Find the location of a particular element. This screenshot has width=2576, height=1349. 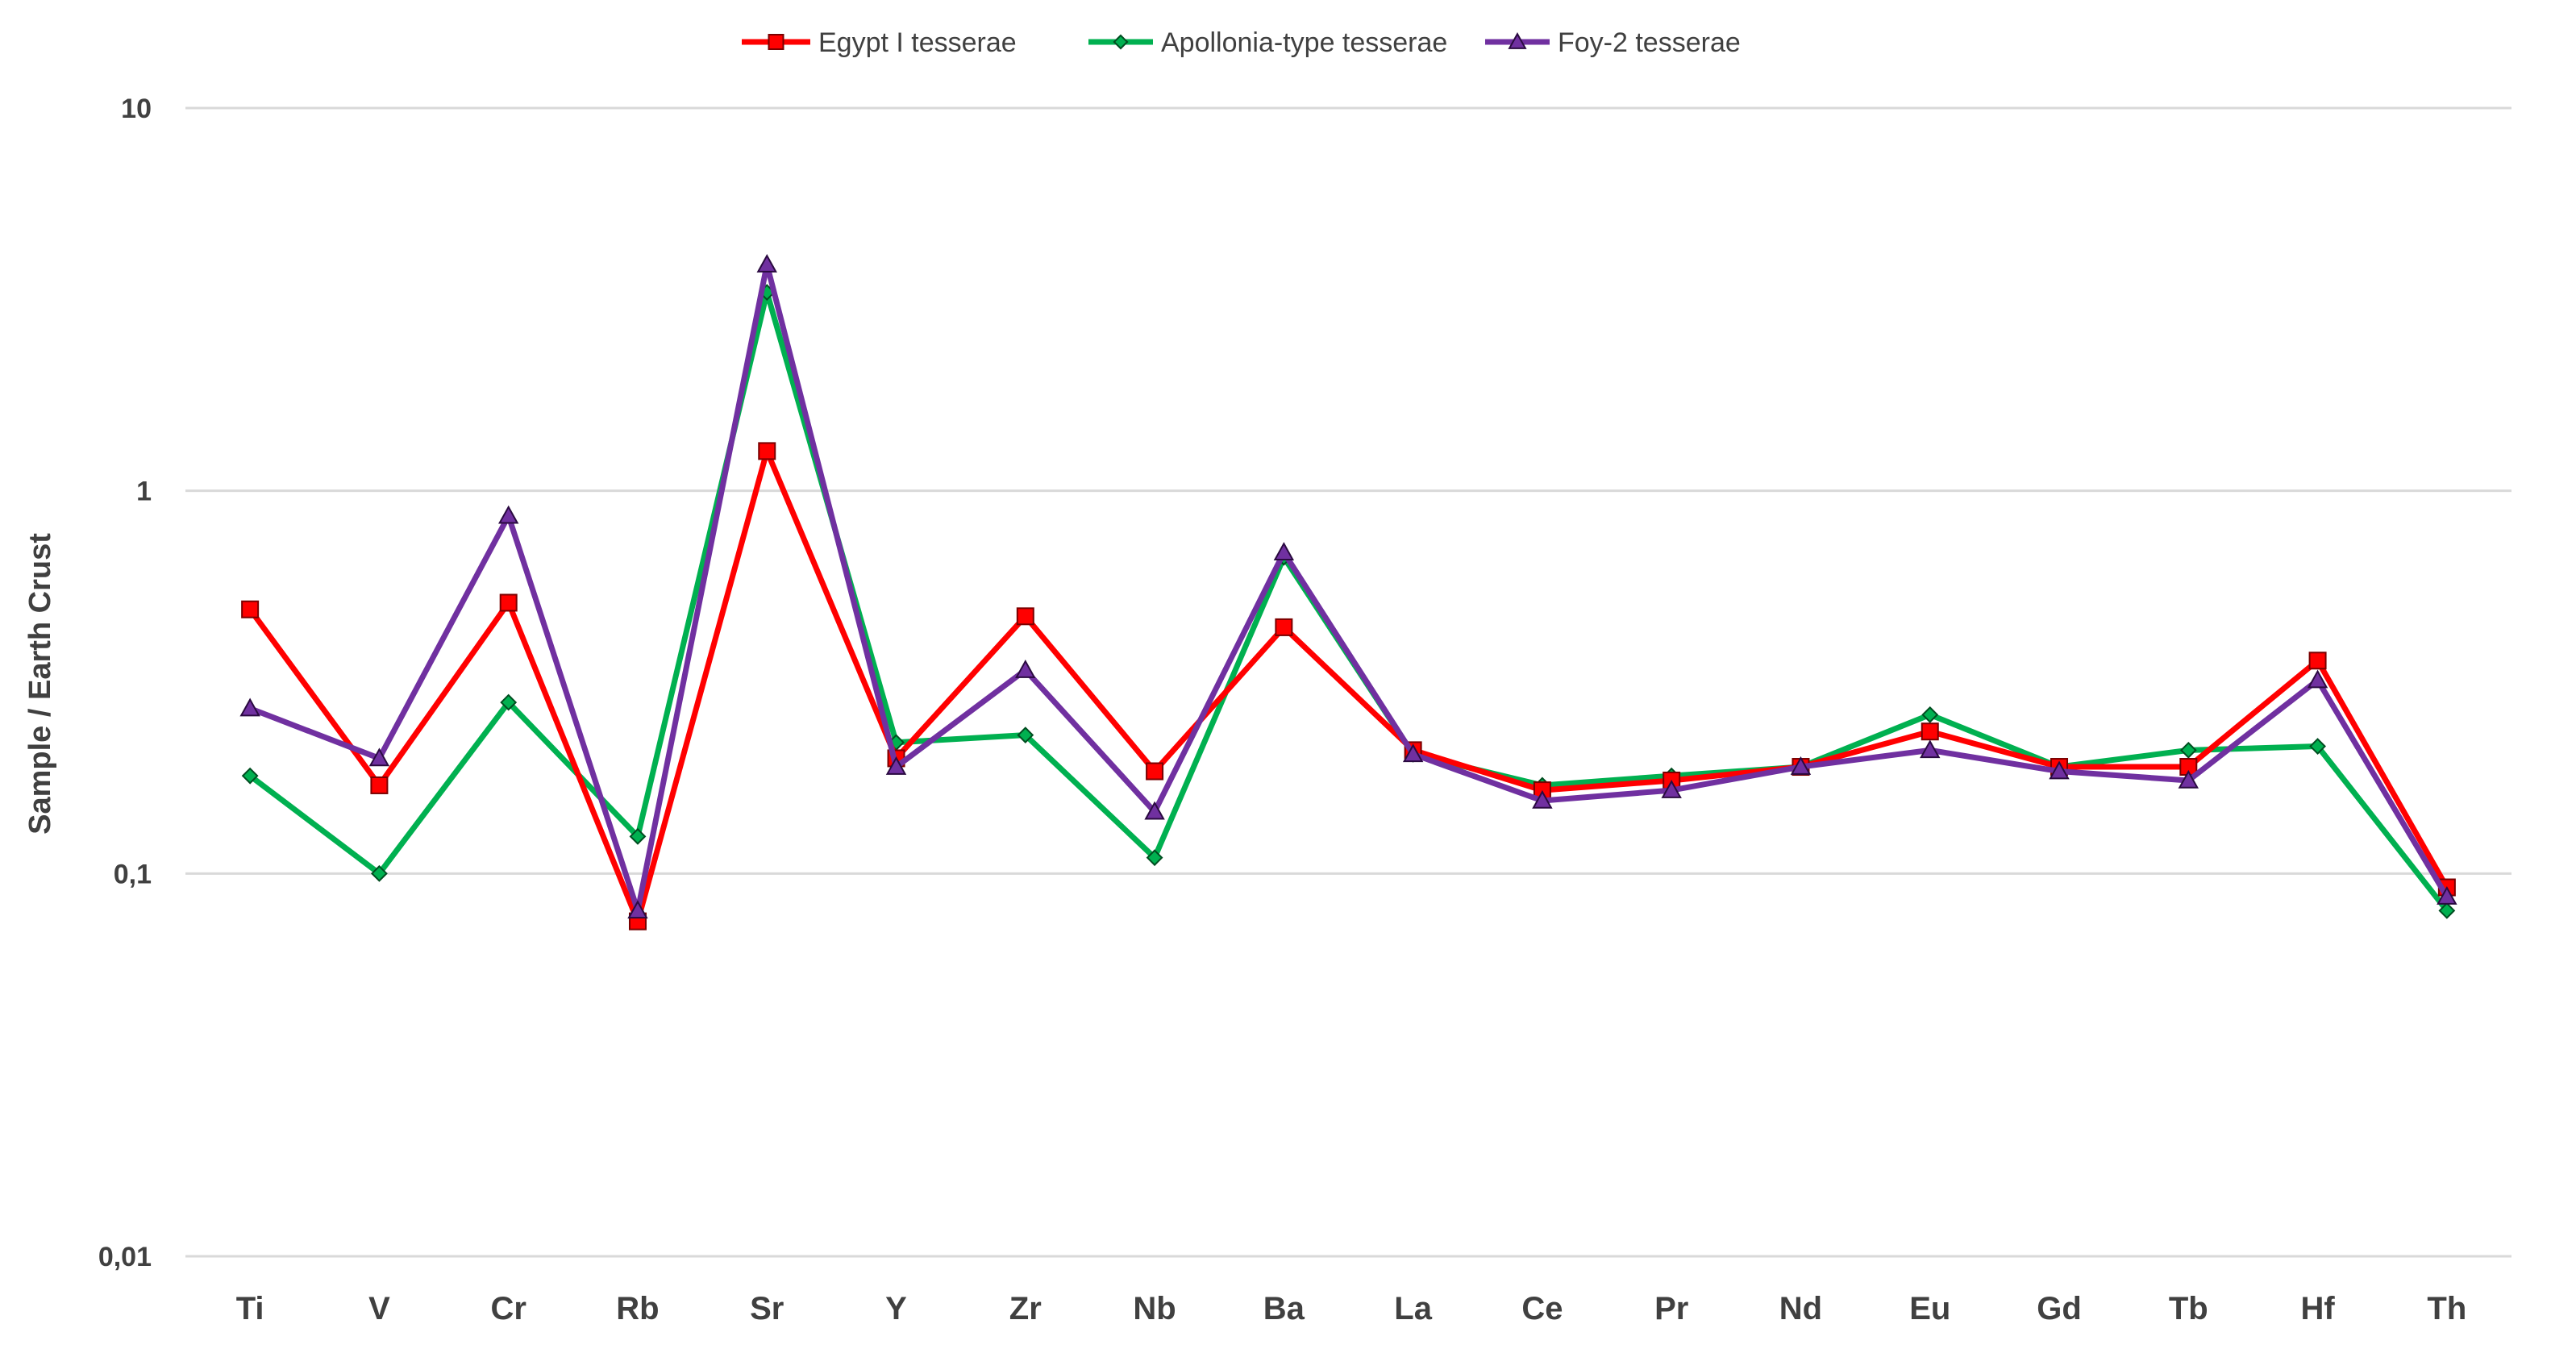

legend-item: Apollonia-type tesserae is located at coordinates (1267, 43).